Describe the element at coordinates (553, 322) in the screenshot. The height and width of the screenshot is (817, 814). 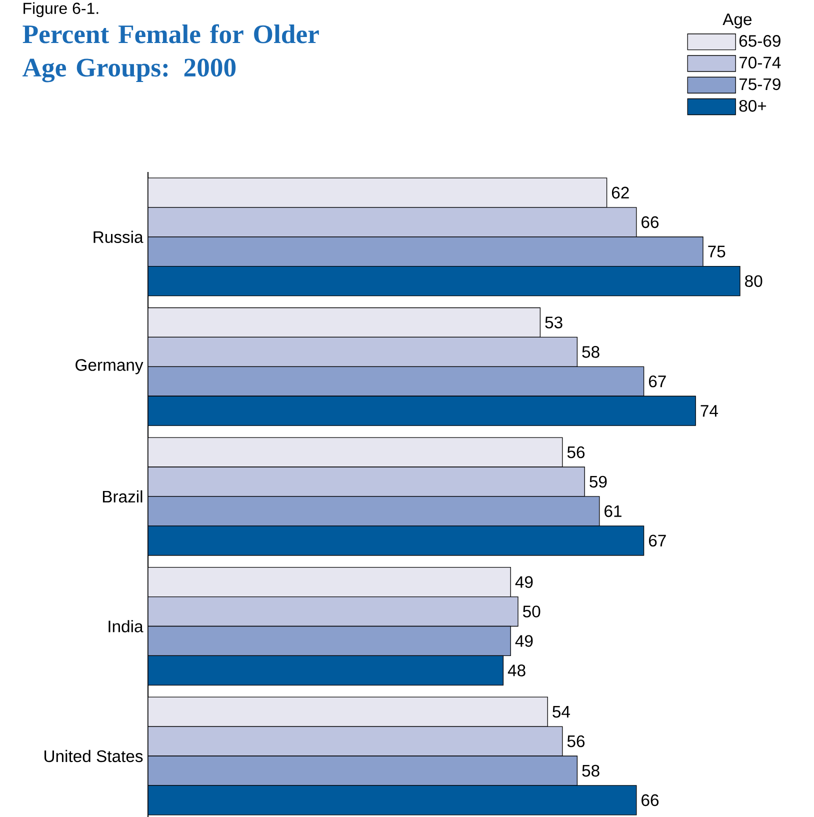
I see `data-label: 53` at that location.